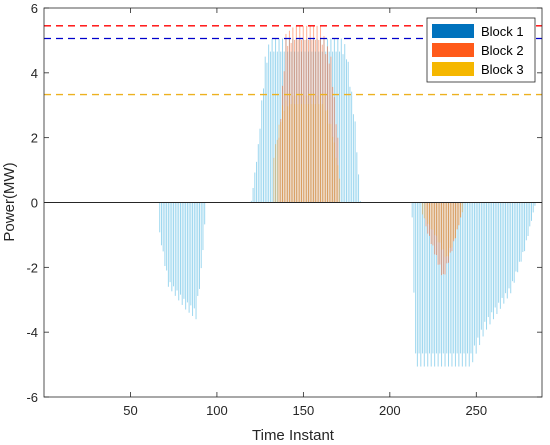 This screenshot has width=550, height=445. I want to click on legend-label-block-3: Block 3, so click(502, 69).